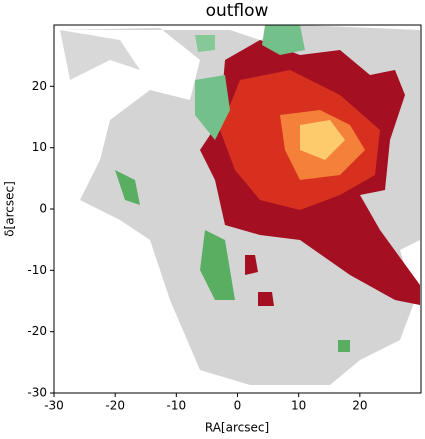  What do you see at coordinates (39, 147) in the screenshot?
I see `y-tick-label: 10` at bounding box center [39, 147].